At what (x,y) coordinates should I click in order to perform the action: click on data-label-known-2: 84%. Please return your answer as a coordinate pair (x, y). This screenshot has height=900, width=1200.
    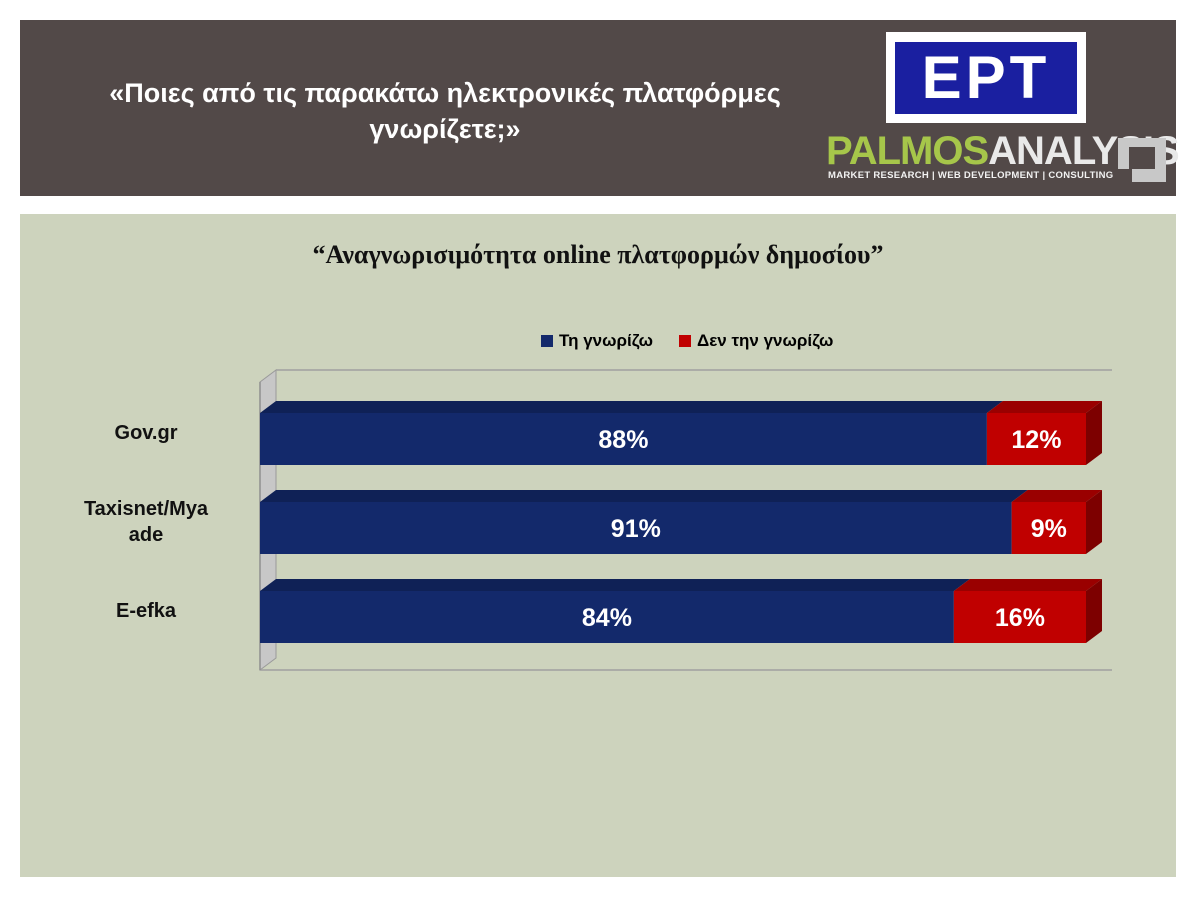
    Looking at the image, I should click on (607, 618).